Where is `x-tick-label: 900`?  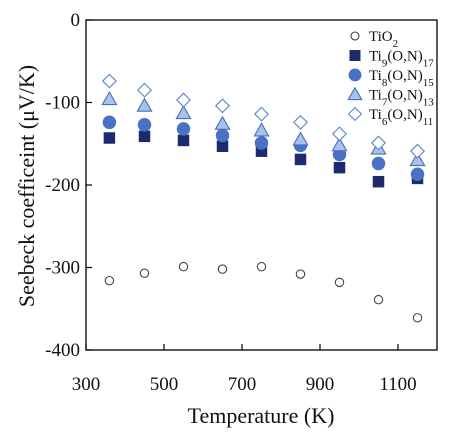 x-tick-label: 900 is located at coordinates (320, 384).